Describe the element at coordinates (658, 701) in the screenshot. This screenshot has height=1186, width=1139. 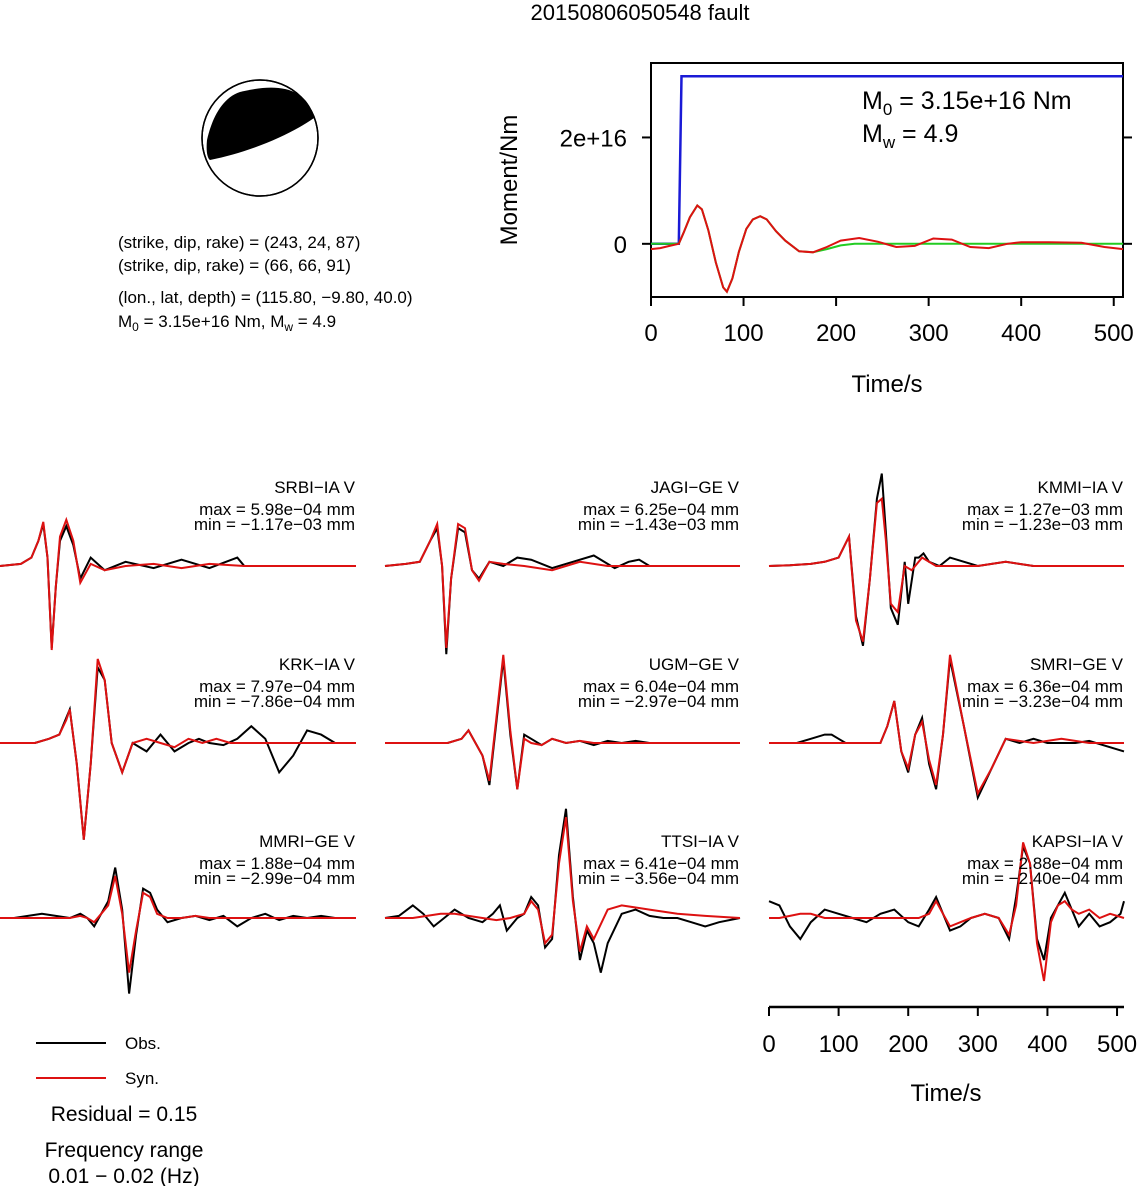
I see `station-min: min = −2.97e−04 mm` at that location.